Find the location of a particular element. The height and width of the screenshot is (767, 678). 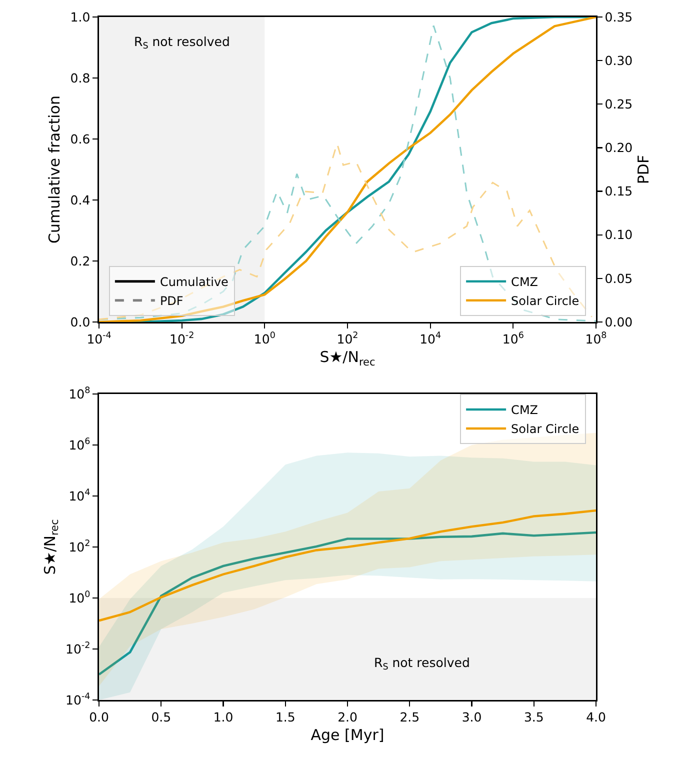

x-axis-title: Age [Myr] is located at coordinates (347, 735).